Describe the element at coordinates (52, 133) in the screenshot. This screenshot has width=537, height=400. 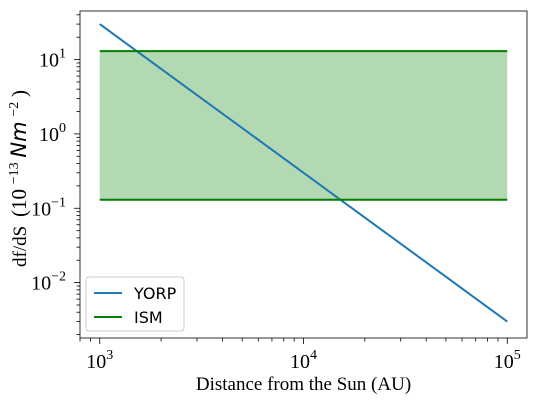
I see `y-tick-label: 10⁰` at that location.